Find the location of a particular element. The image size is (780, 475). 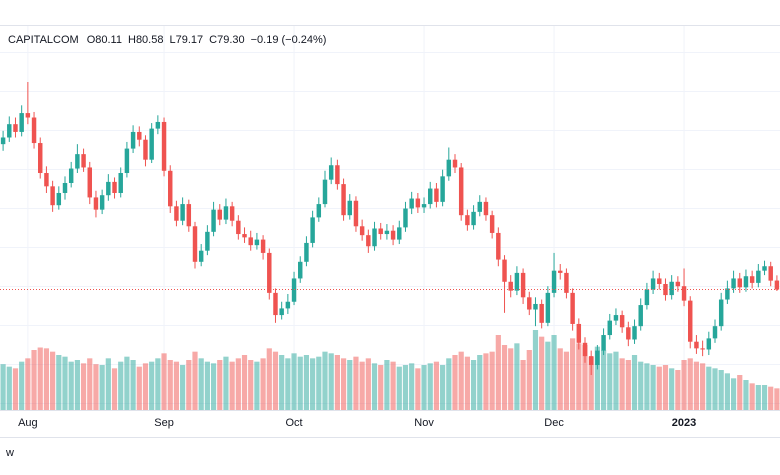

legend-field-value: 79.30 is located at coordinates (231, 40).